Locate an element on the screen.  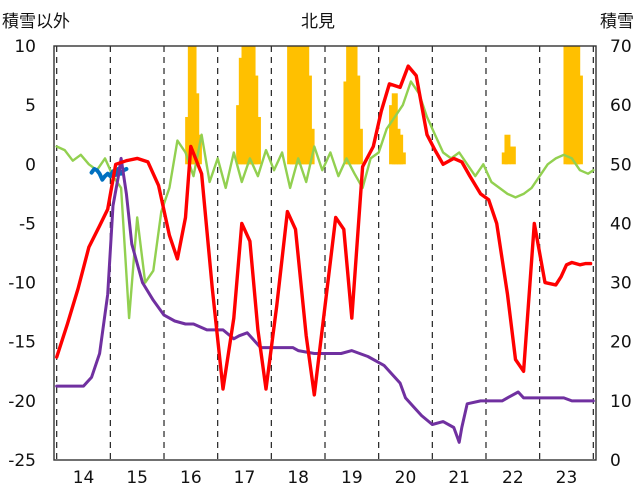
x-tick: 21 is located at coordinates (459, 478).